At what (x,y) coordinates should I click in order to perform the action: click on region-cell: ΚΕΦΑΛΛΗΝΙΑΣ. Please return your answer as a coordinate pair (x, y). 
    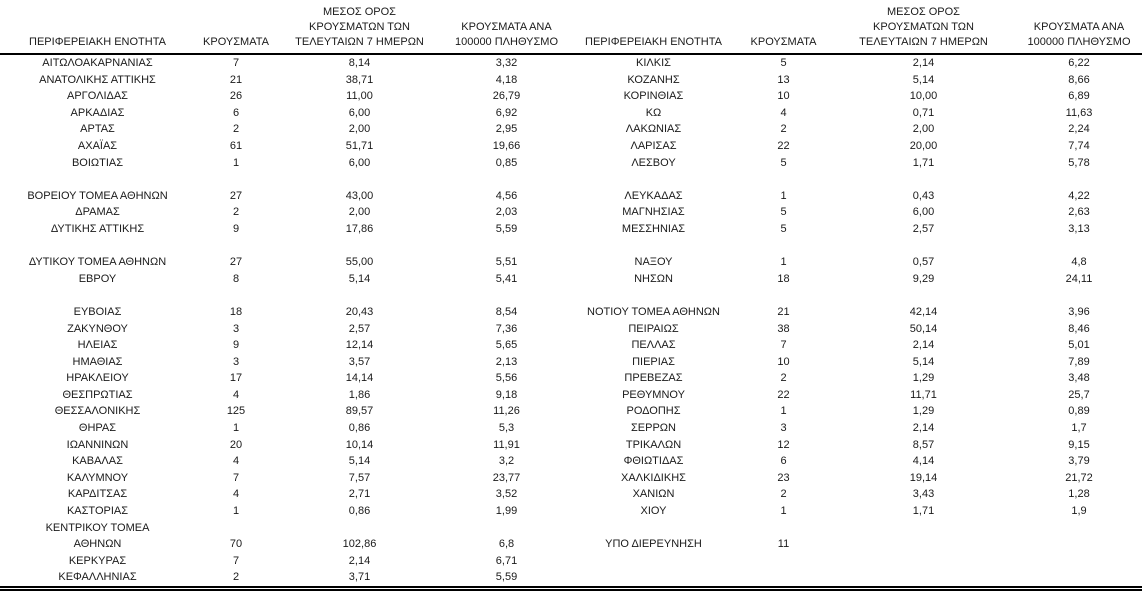
    Looking at the image, I should click on (97, 577).